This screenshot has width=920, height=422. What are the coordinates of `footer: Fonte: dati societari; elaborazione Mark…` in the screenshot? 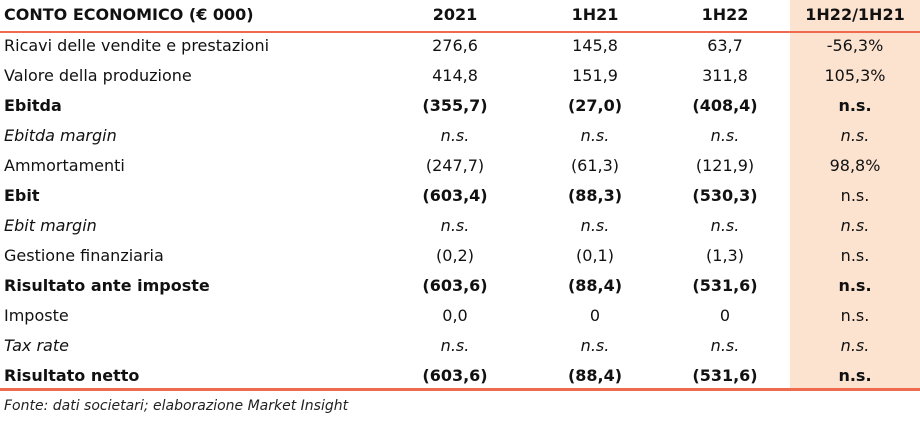 It's located at (176, 406).